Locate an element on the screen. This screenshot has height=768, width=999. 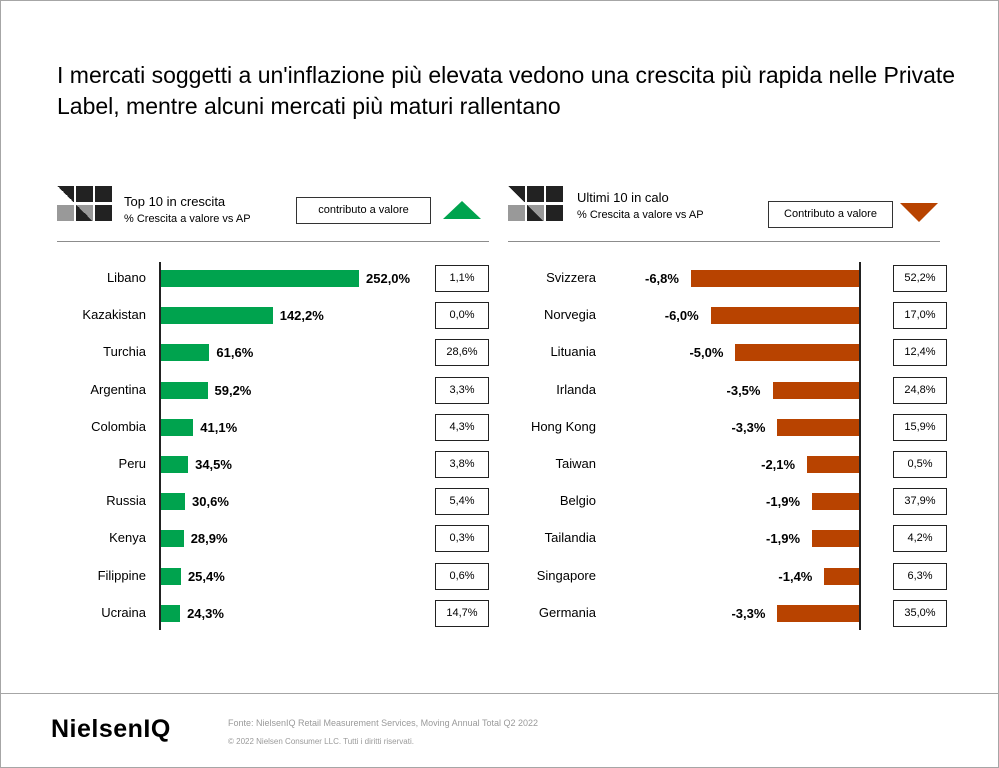
up-triangle-icon is located at coordinates (462, 210).